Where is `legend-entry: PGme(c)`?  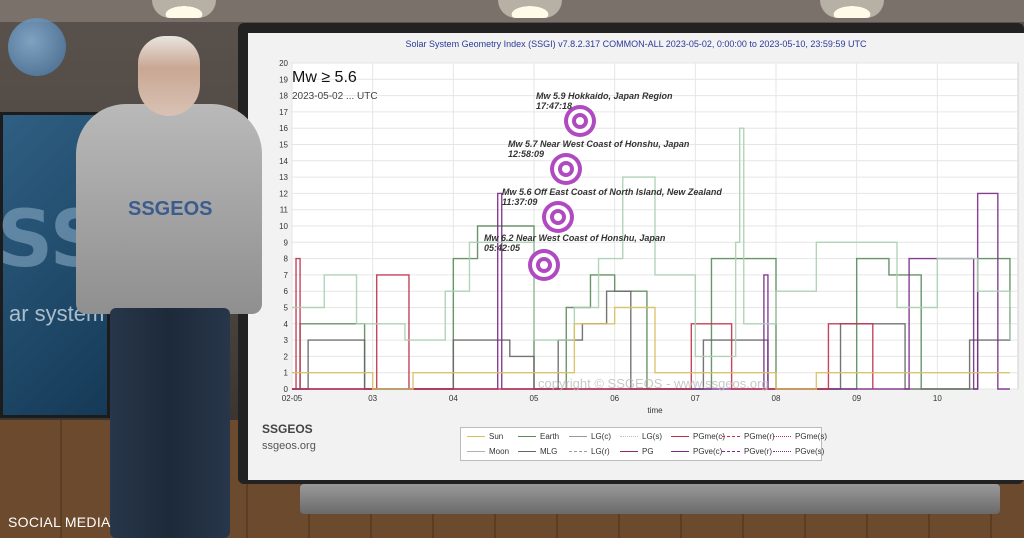
legend-entry: PGme(c) is located at coordinates (698, 436).